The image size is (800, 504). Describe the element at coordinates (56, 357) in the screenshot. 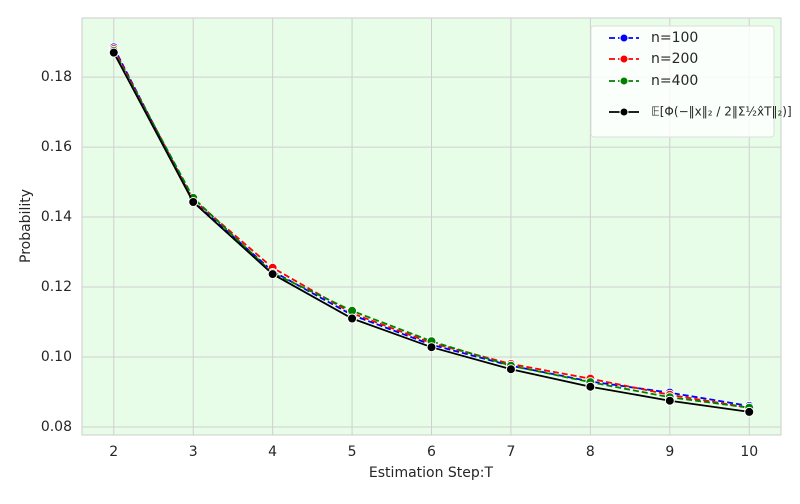

I see `y-tick-label: 0.10` at that location.